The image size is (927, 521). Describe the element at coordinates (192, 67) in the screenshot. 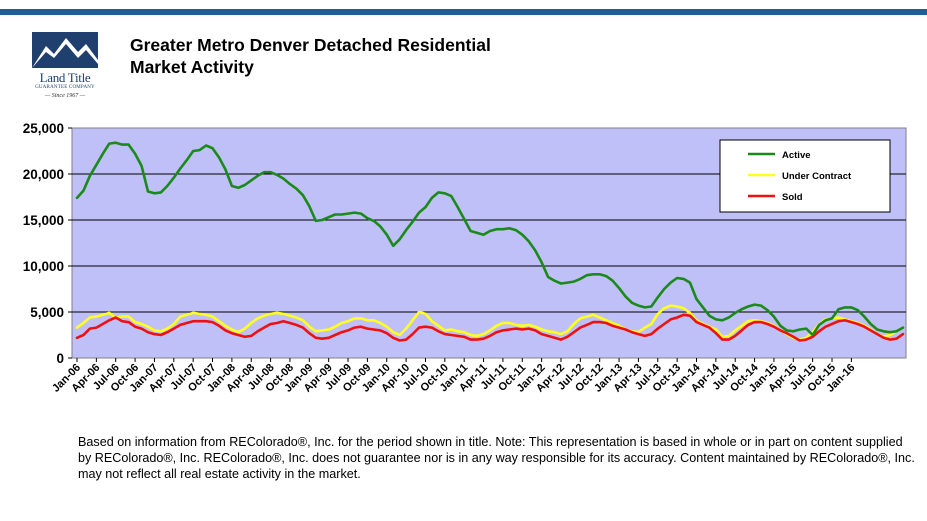

I see `title-line-2: Market Activity` at that location.